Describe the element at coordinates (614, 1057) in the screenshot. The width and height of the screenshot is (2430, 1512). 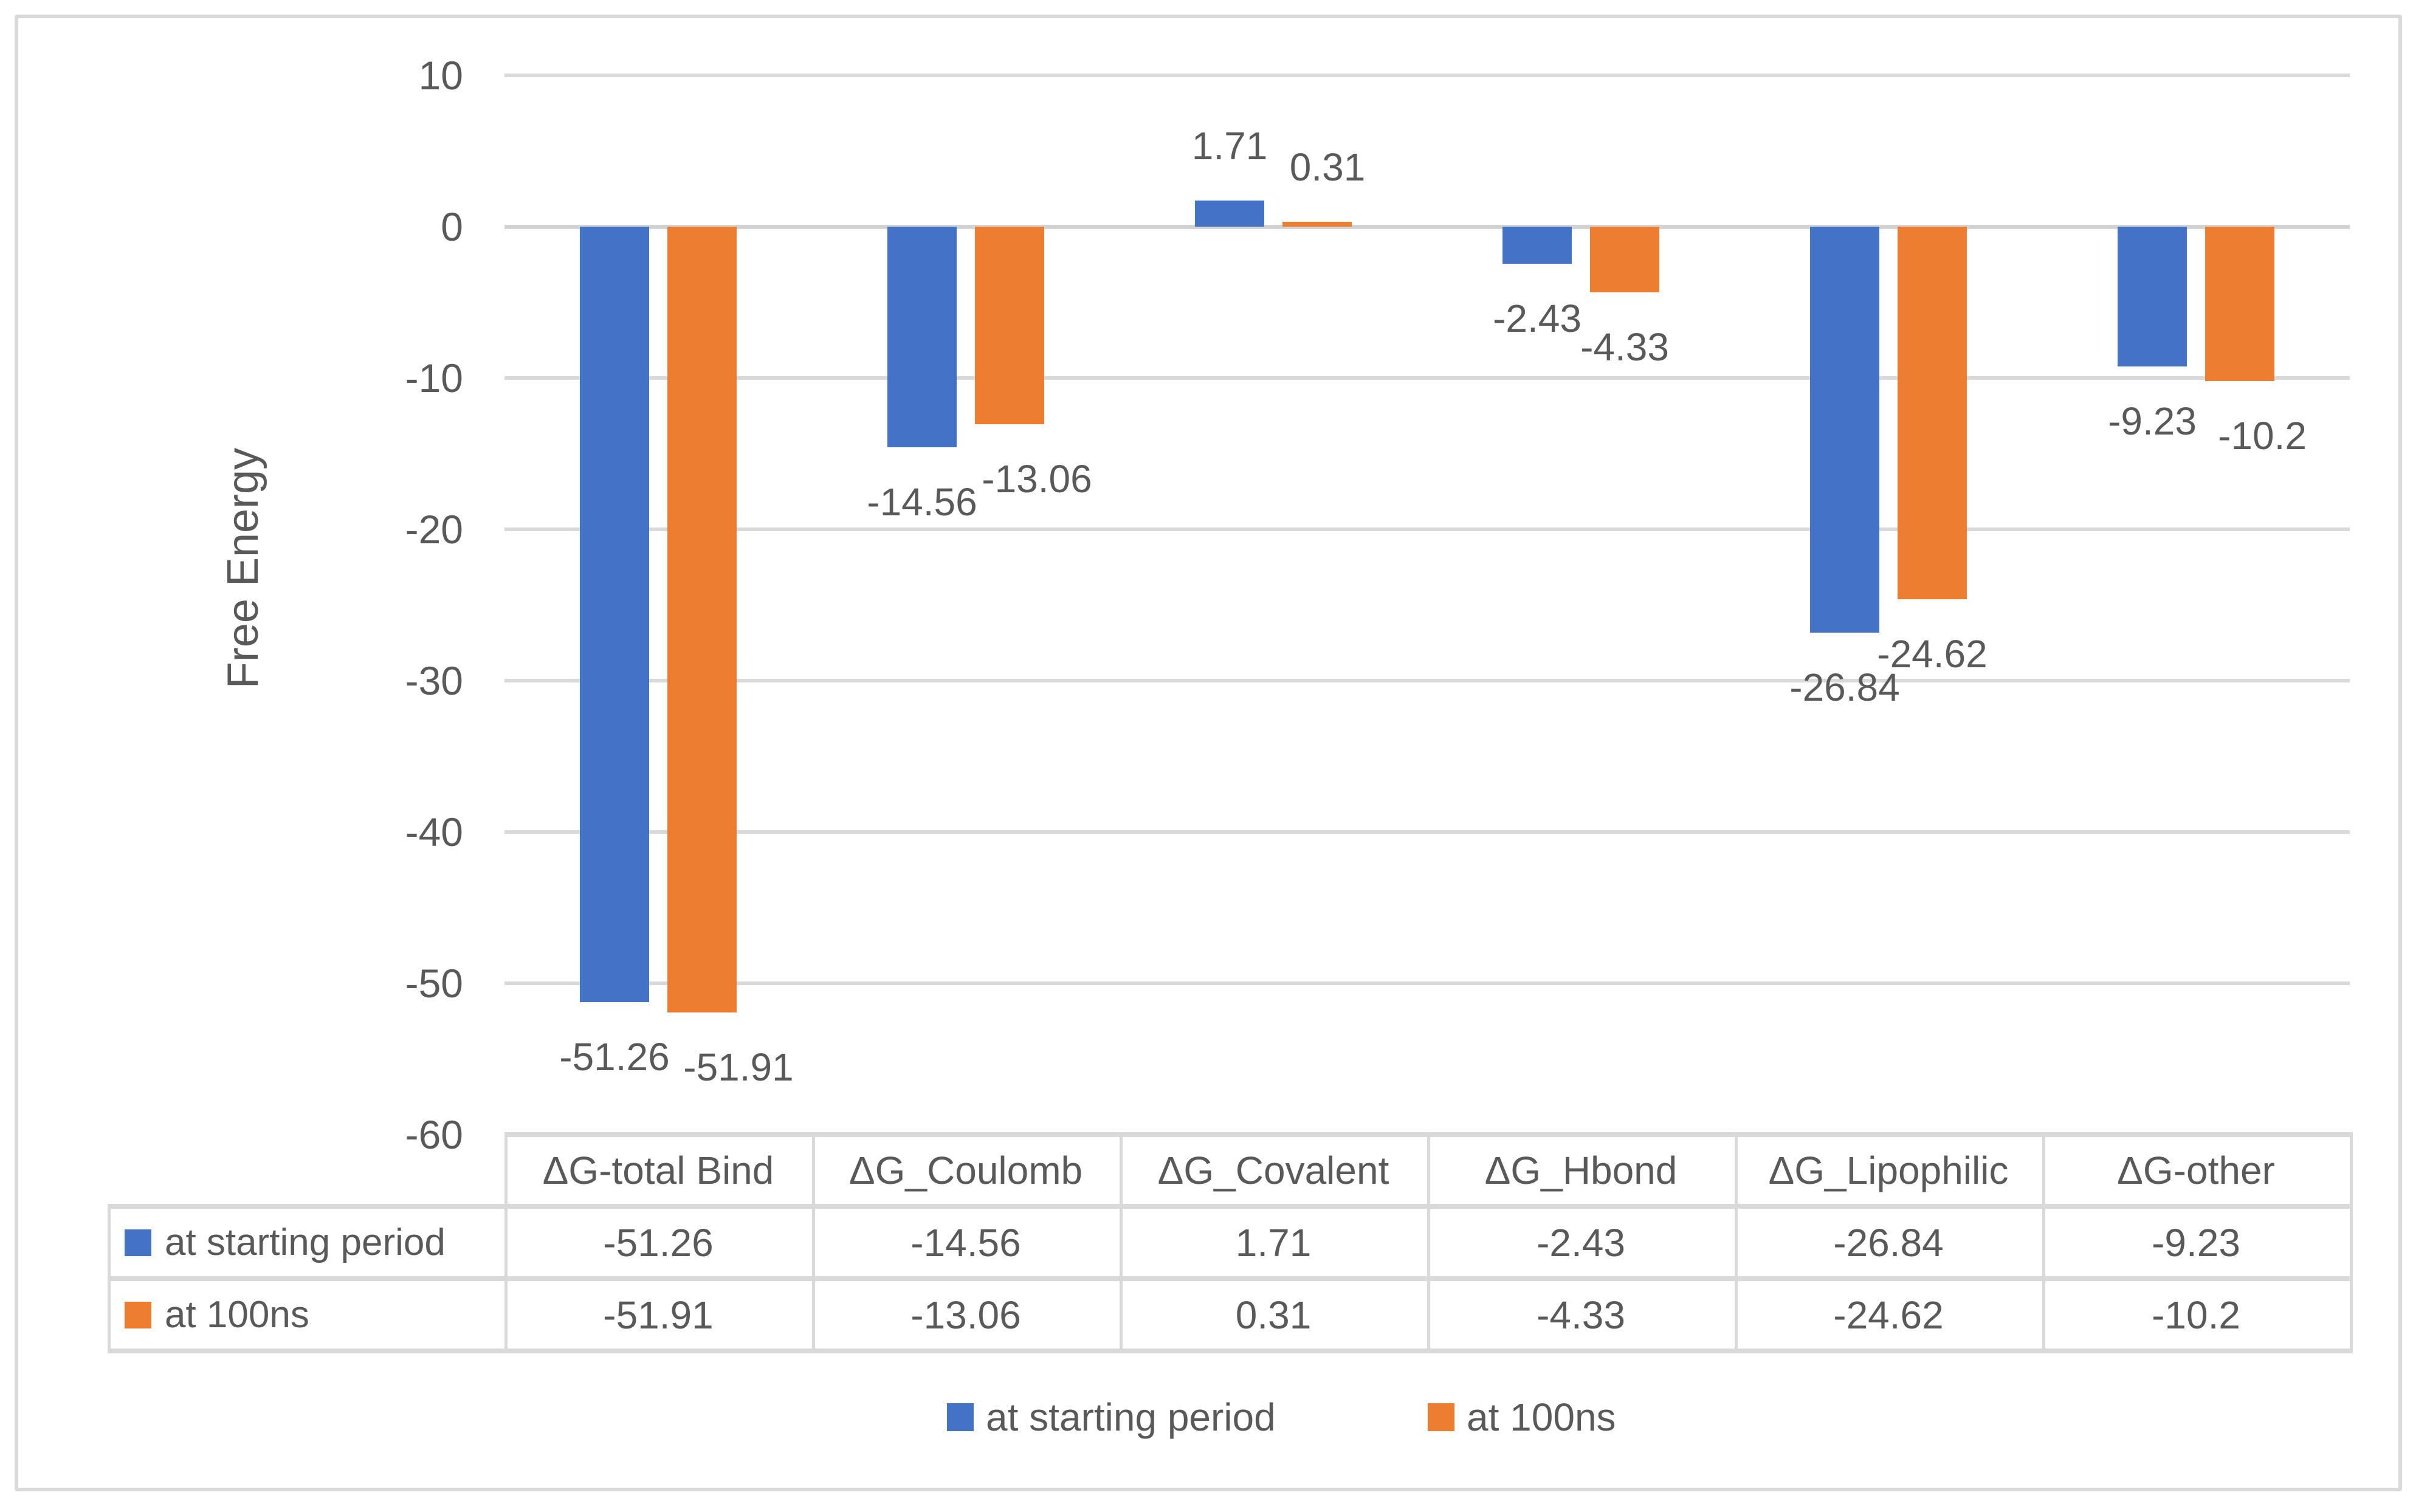
I see `data-label: -51.26` at that location.